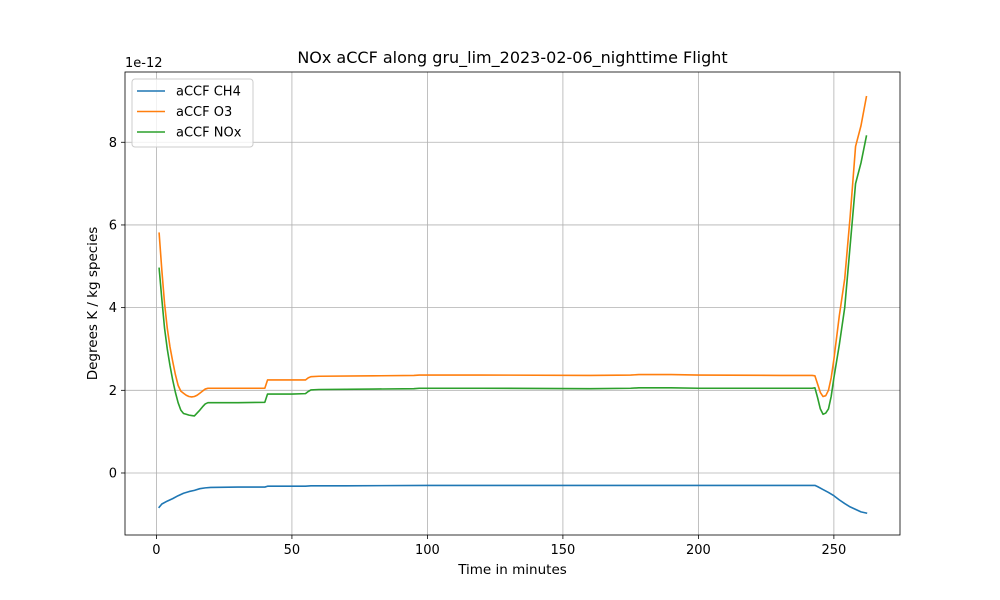 The image size is (1000, 600). Describe the element at coordinates (833, 550) in the screenshot. I see `x-tick-label: 250` at that location.